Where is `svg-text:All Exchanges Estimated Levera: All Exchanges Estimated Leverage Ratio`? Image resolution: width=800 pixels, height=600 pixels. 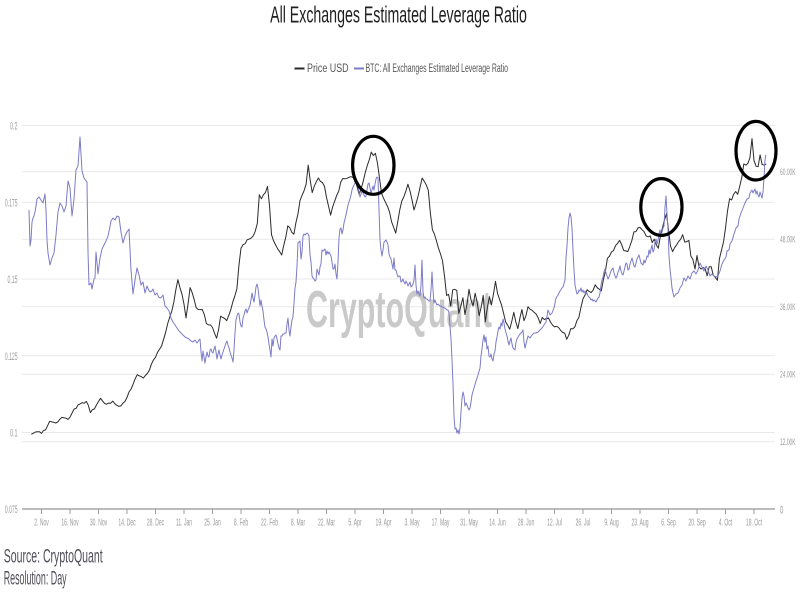 svg-text:All Exchanges Estimated Levera: All Exchanges Estimated Leverage Ratio is located at coordinates (398, 15).